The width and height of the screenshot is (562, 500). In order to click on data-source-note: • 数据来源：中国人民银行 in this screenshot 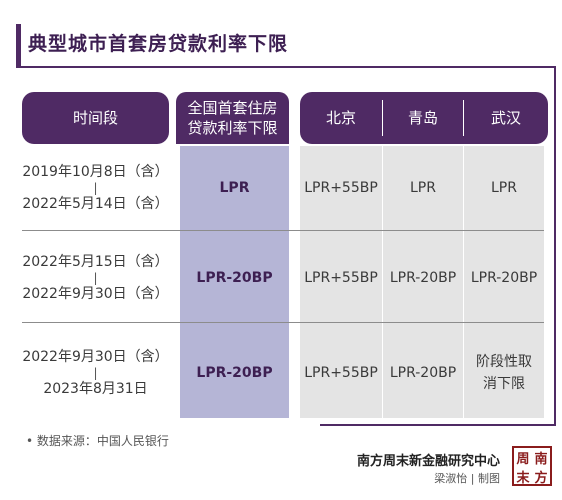, I will do `click(97, 441)`.